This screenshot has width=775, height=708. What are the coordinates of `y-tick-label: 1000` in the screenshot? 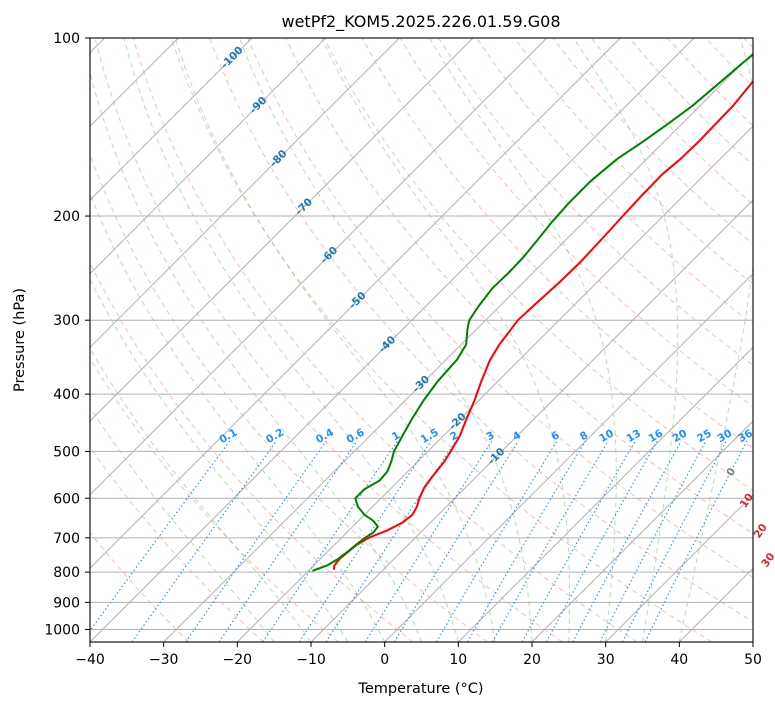 It's located at (62, 631).